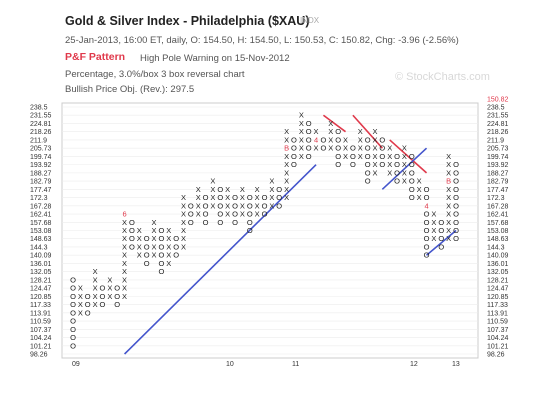 This screenshot has height=400, width=543. I want to click on y-tick-label-left: 144.3, so click(39, 247).